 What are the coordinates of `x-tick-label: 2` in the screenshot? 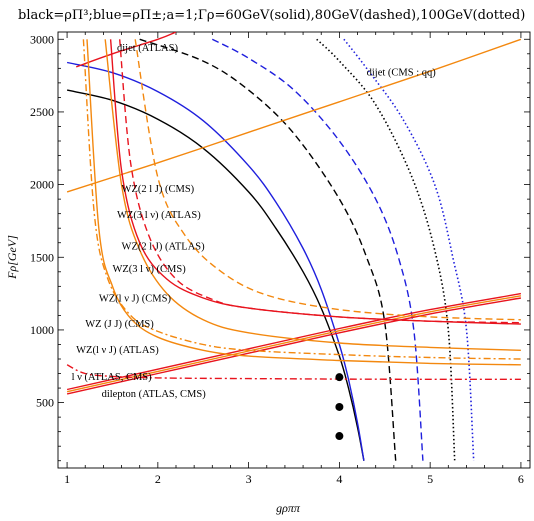 It's located at (158, 479).